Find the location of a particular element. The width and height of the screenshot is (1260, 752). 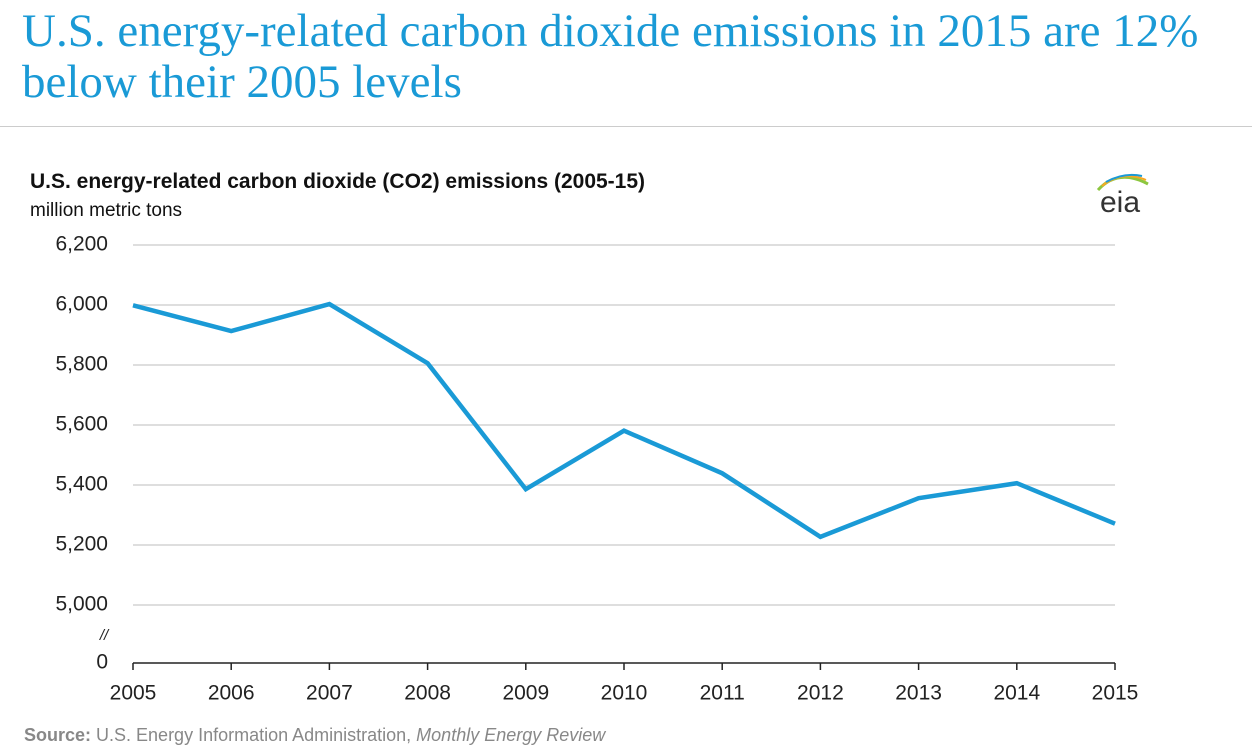

y-tick-label: 6,000 is located at coordinates (81, 304).